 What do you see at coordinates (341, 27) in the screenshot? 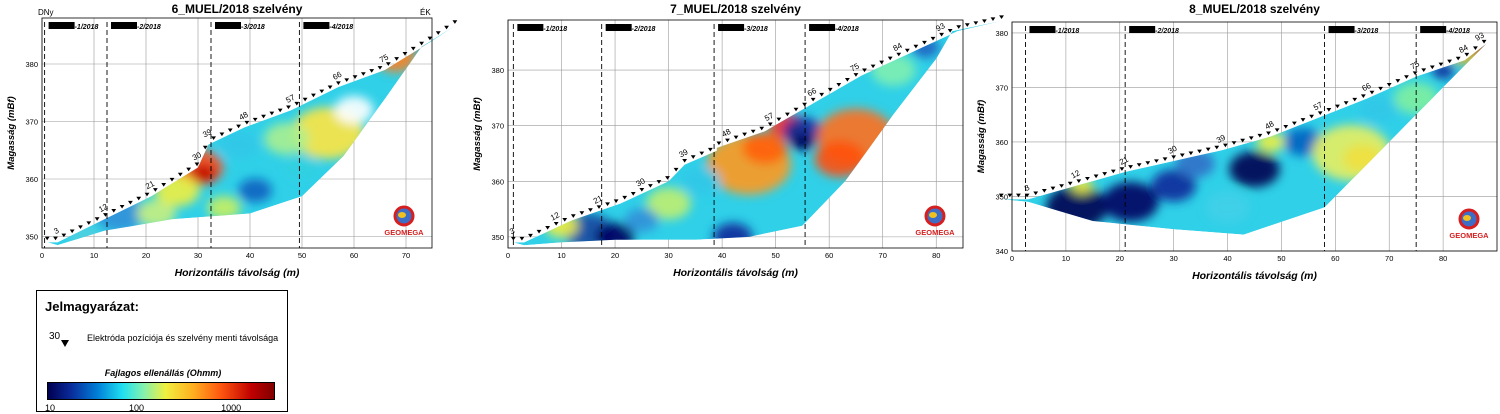
I see `crossing-label: -4/2018` at bounding box center [341, 27].